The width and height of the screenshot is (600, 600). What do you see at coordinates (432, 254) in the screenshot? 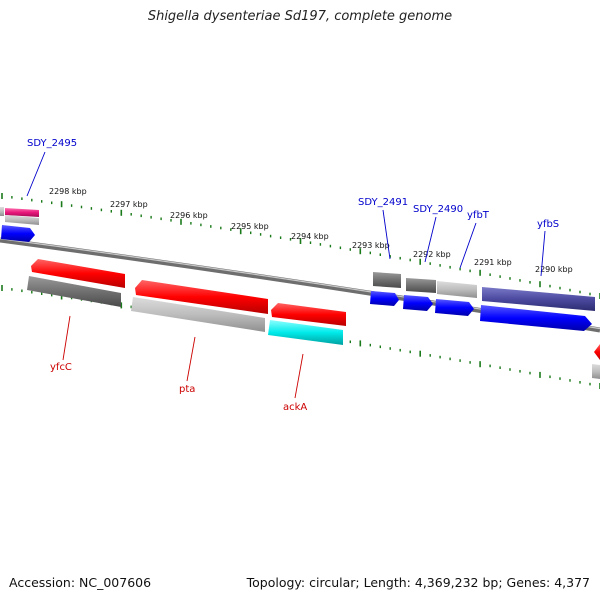
I see `tick-label: 2292 kbp` at bounding box center [432, 254].